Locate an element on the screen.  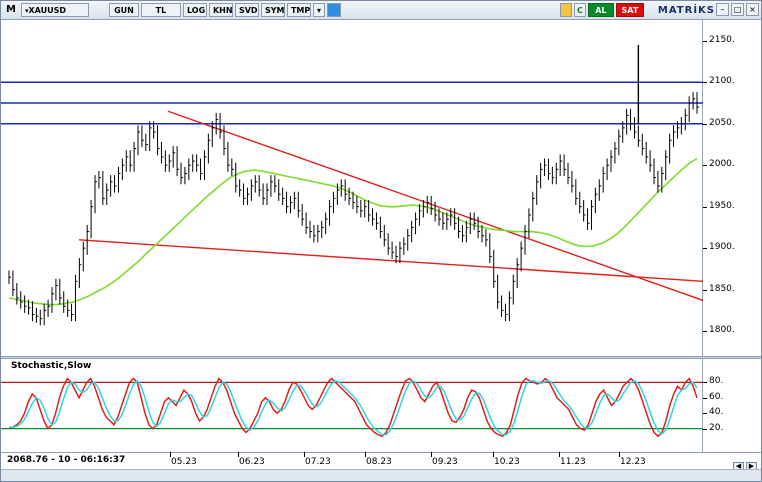
maximize-icon: □ is located at coordinates (737, 9).